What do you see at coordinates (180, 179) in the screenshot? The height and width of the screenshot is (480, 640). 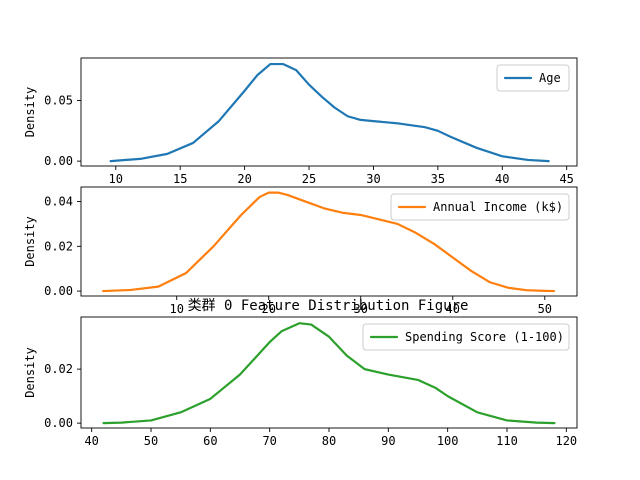 I see `x-tick-label: 15` at bounding box center [180, 179].